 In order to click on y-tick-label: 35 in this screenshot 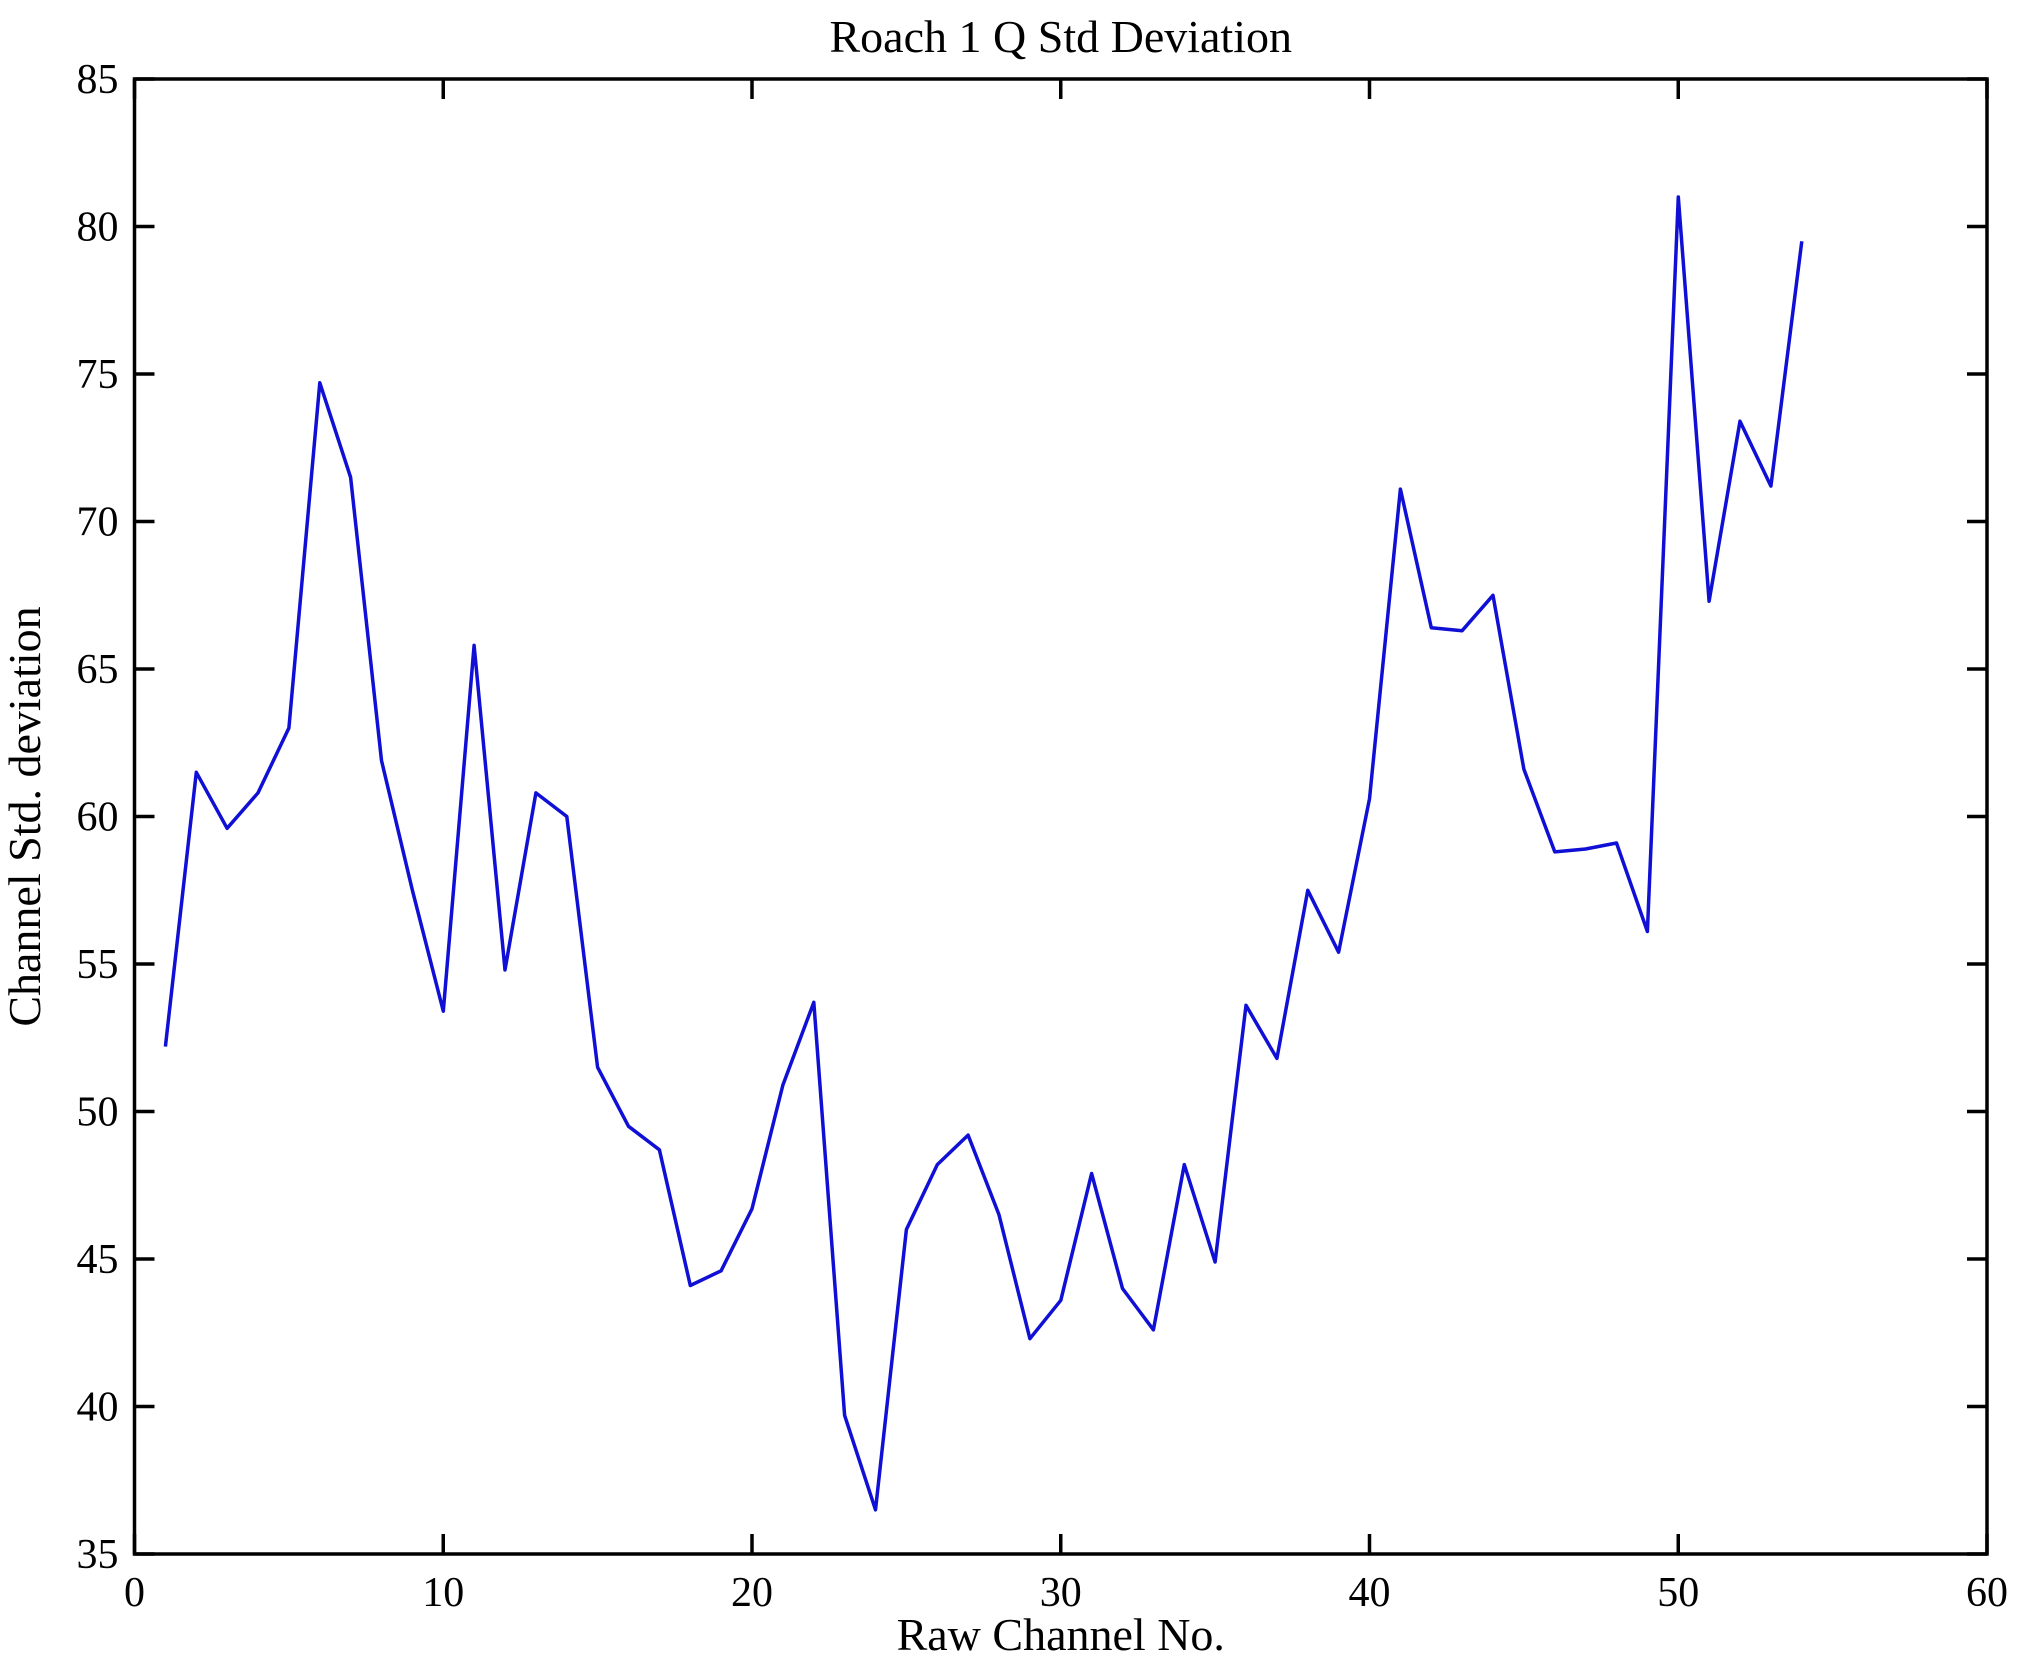, I will do `click(98, 1555)`.